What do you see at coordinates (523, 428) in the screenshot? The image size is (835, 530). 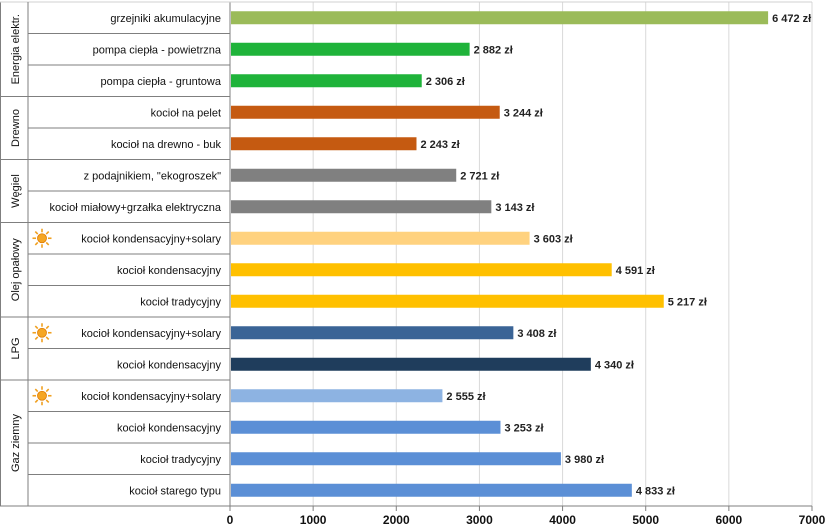 I see `value-label: 3 253 zł` at bounding box center [523, 428].